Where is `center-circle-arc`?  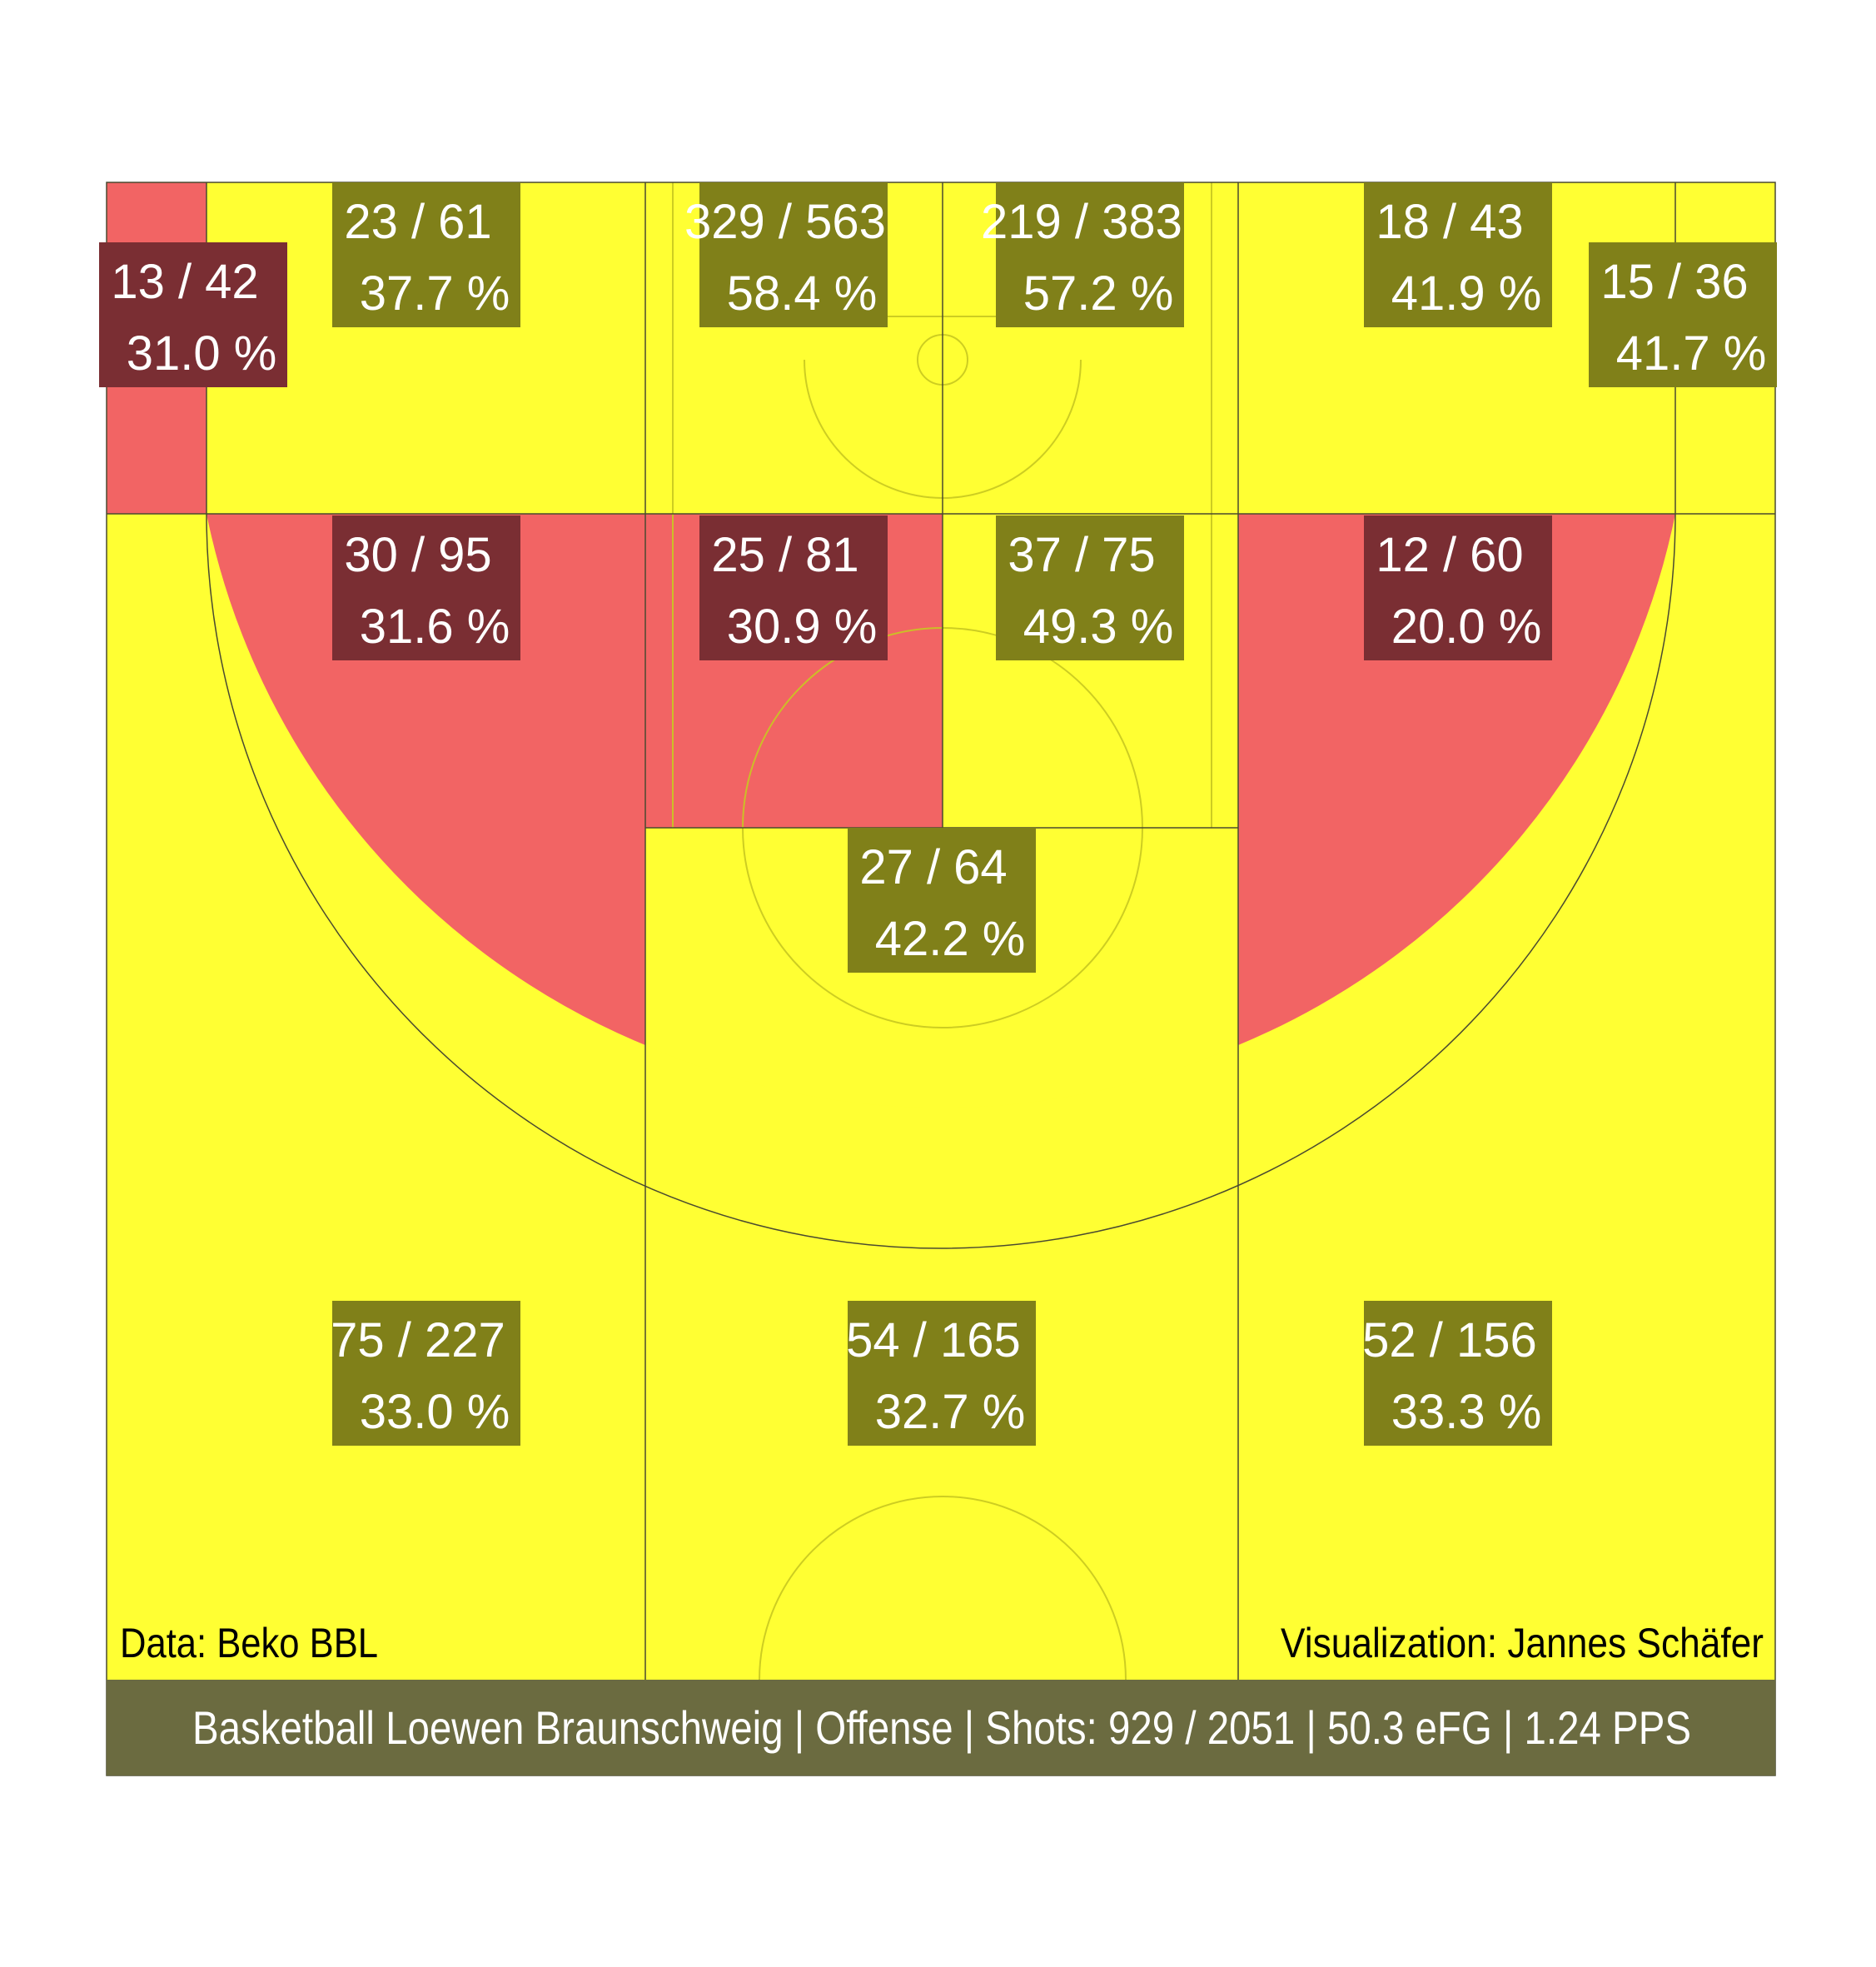 center-circle-arc is located at coordinates (943, 1589).